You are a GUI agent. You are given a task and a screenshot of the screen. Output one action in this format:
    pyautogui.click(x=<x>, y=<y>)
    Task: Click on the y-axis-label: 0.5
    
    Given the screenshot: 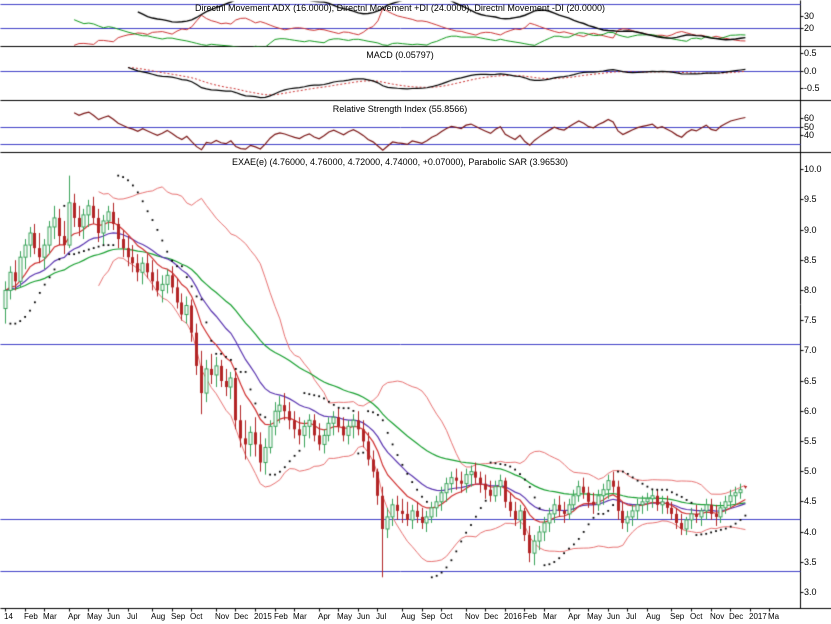 What is the action you would take?
    pyautogui.click(x=810, y=53)
    